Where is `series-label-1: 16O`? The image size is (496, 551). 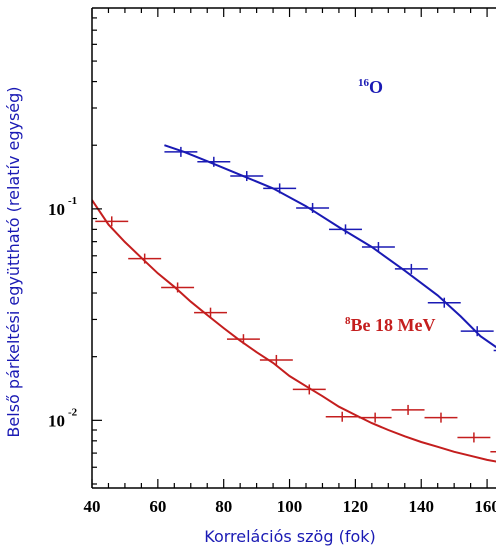
series-label-1: 16O is located at coordinates (370, 87).